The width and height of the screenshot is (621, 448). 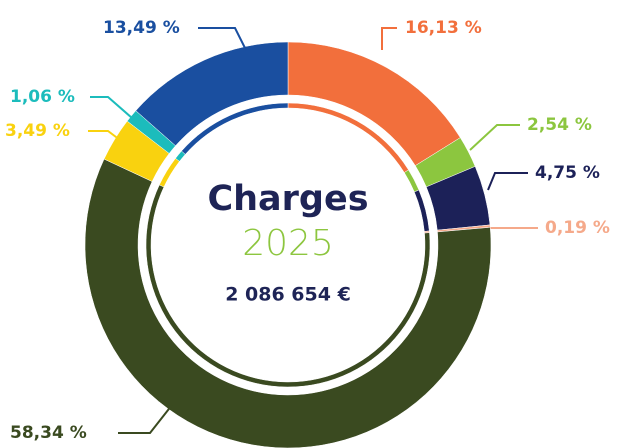 I want to click on center-total: 2 086 654 €, so click(x=288, y=295).